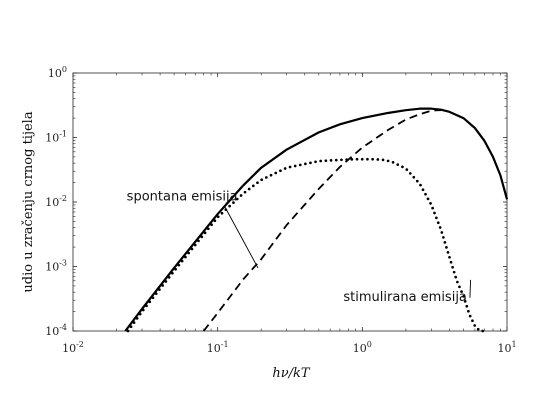  What do you see at coordinates (291, 373) in the screenshot?
I see `x-axis-title: hν/kT` at bounding box center [291, 373].